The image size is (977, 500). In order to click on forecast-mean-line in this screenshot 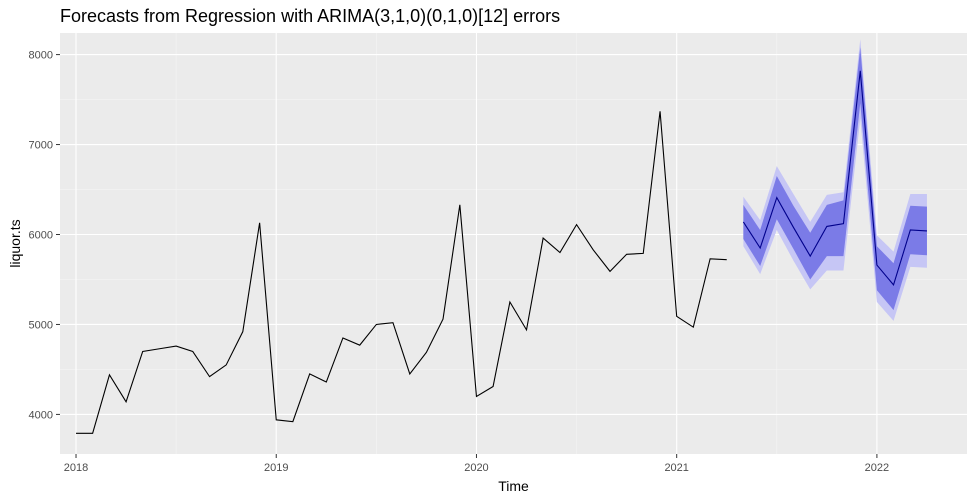, I will do `click(834, 178)`.